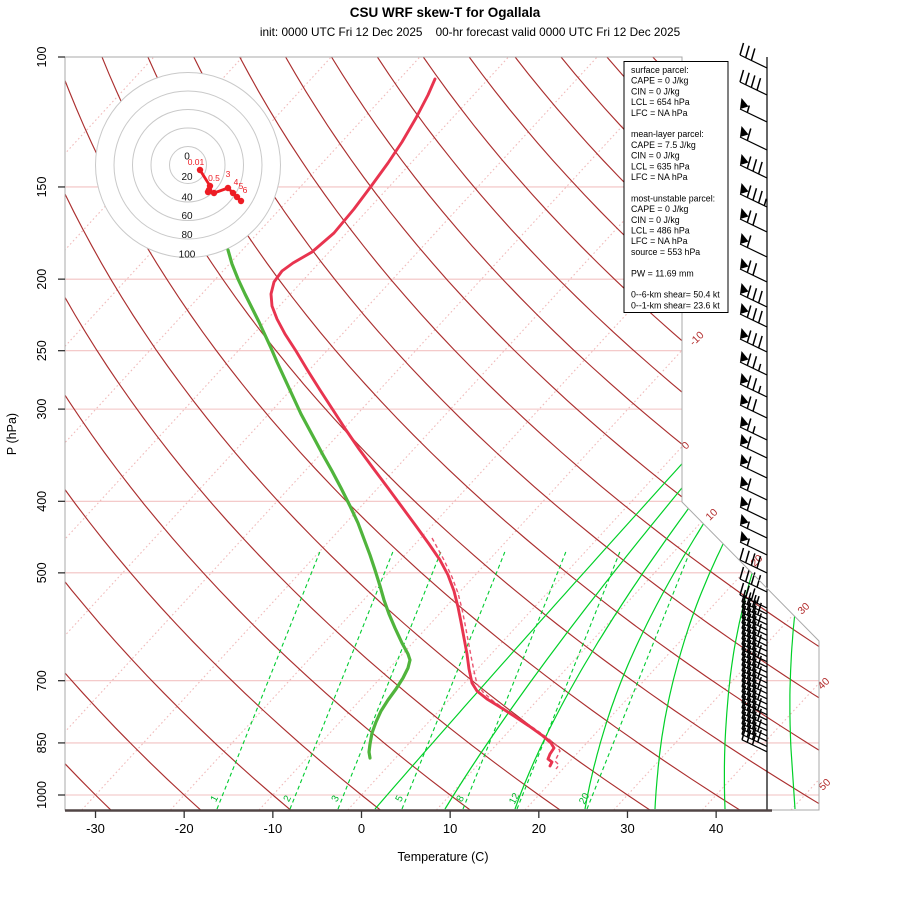 The width and height of the screenshot is (900, 900). I want to click on moist-adiabat-line, so click(804, 433).